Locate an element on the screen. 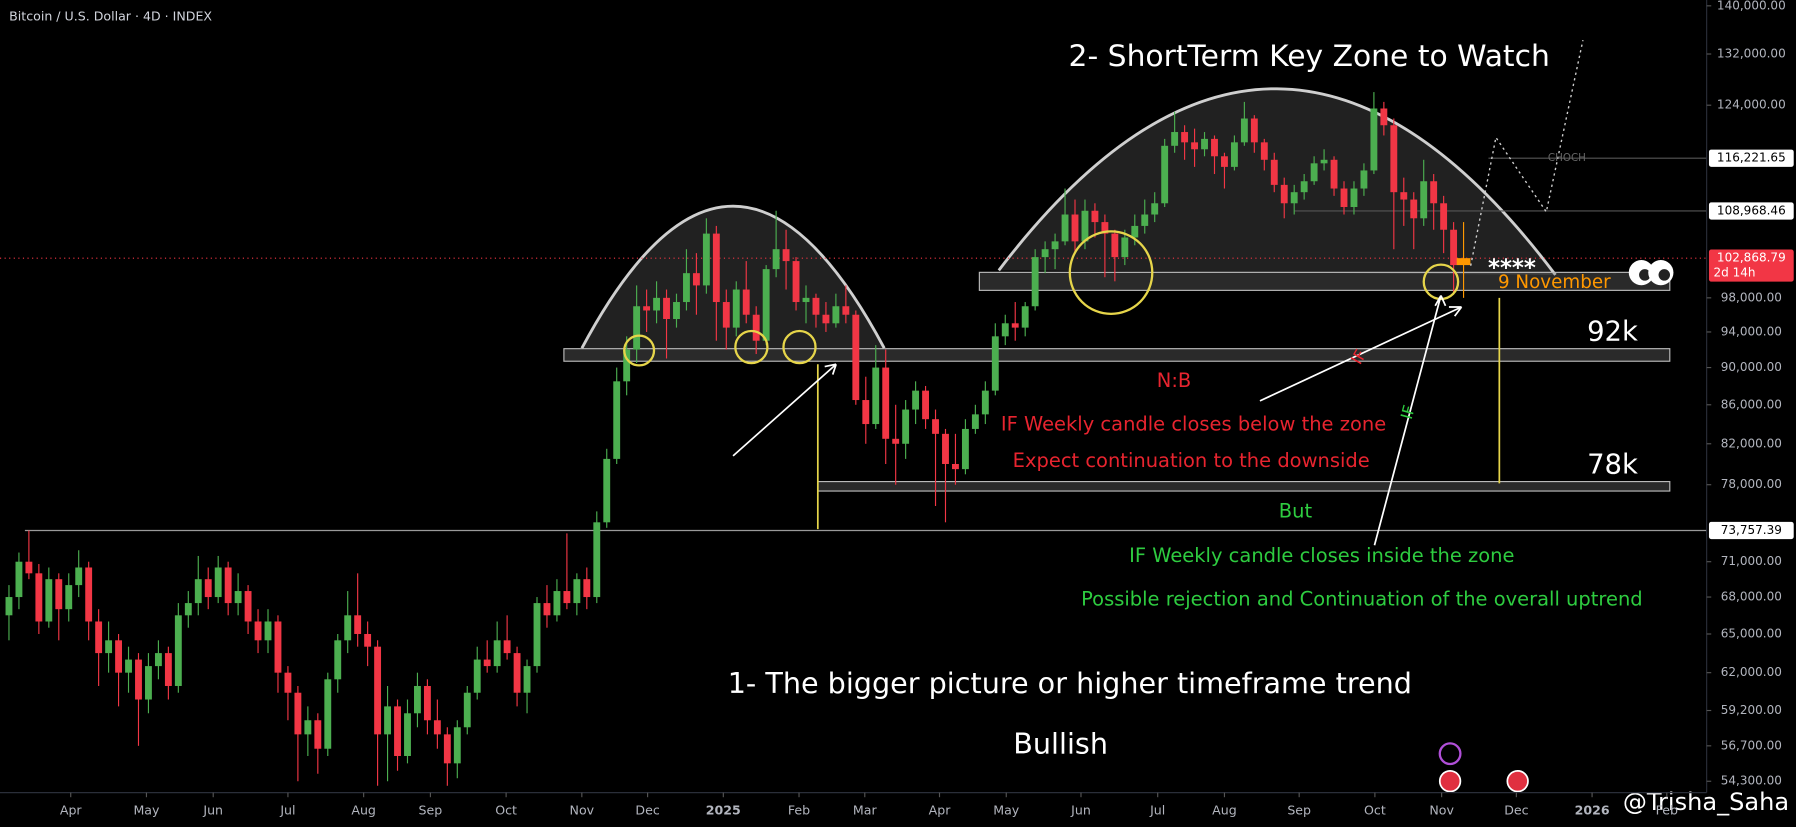 This screenshot has width=1796, height=827. x-tick-label: Apr is located at coordinates (940, 809).